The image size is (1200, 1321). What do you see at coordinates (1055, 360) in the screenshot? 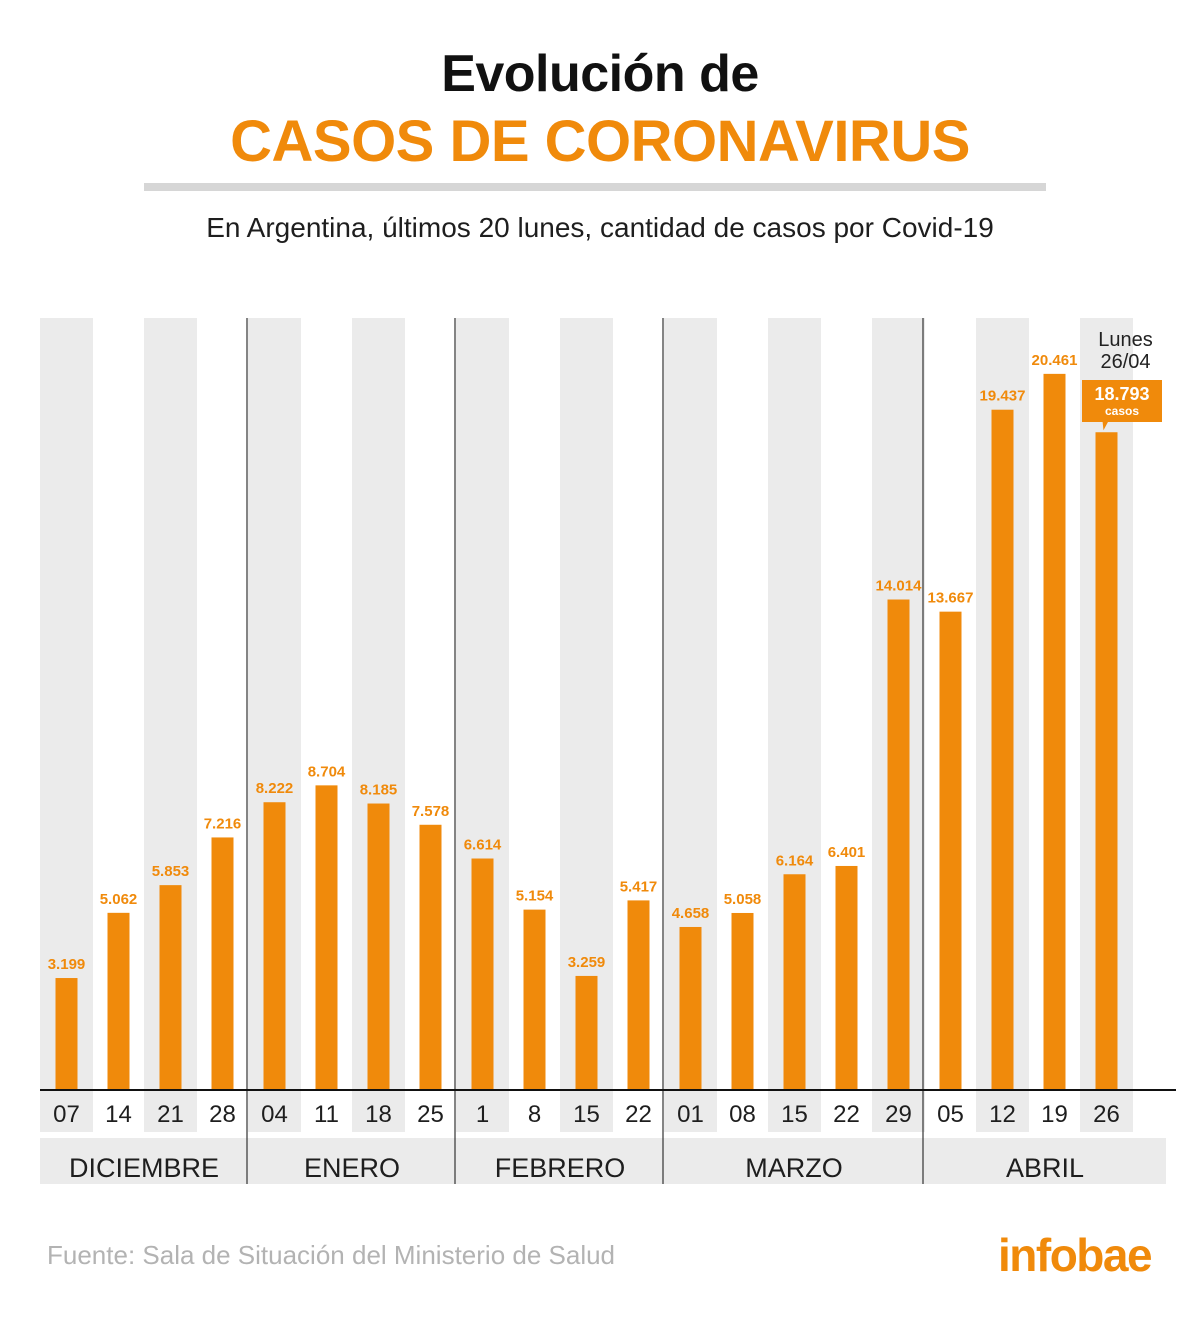
I see `value-label: 20.461` at bounding box center [1055, 360].